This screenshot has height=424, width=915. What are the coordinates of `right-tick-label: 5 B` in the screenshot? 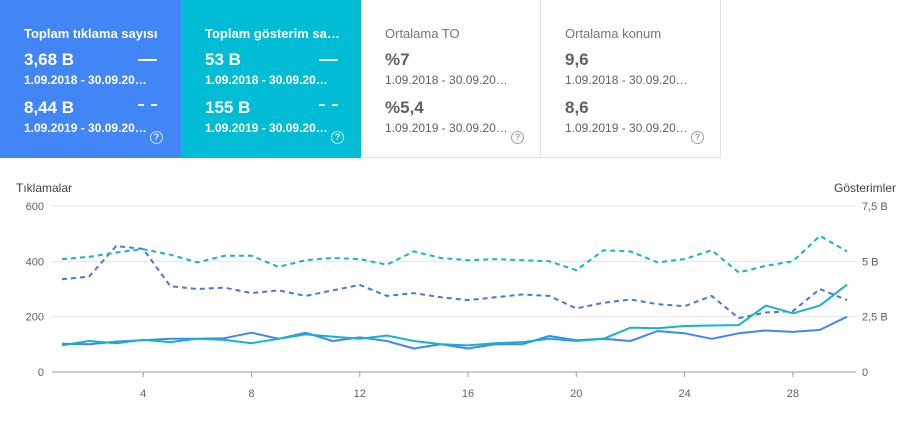 It's located at (870, 262).